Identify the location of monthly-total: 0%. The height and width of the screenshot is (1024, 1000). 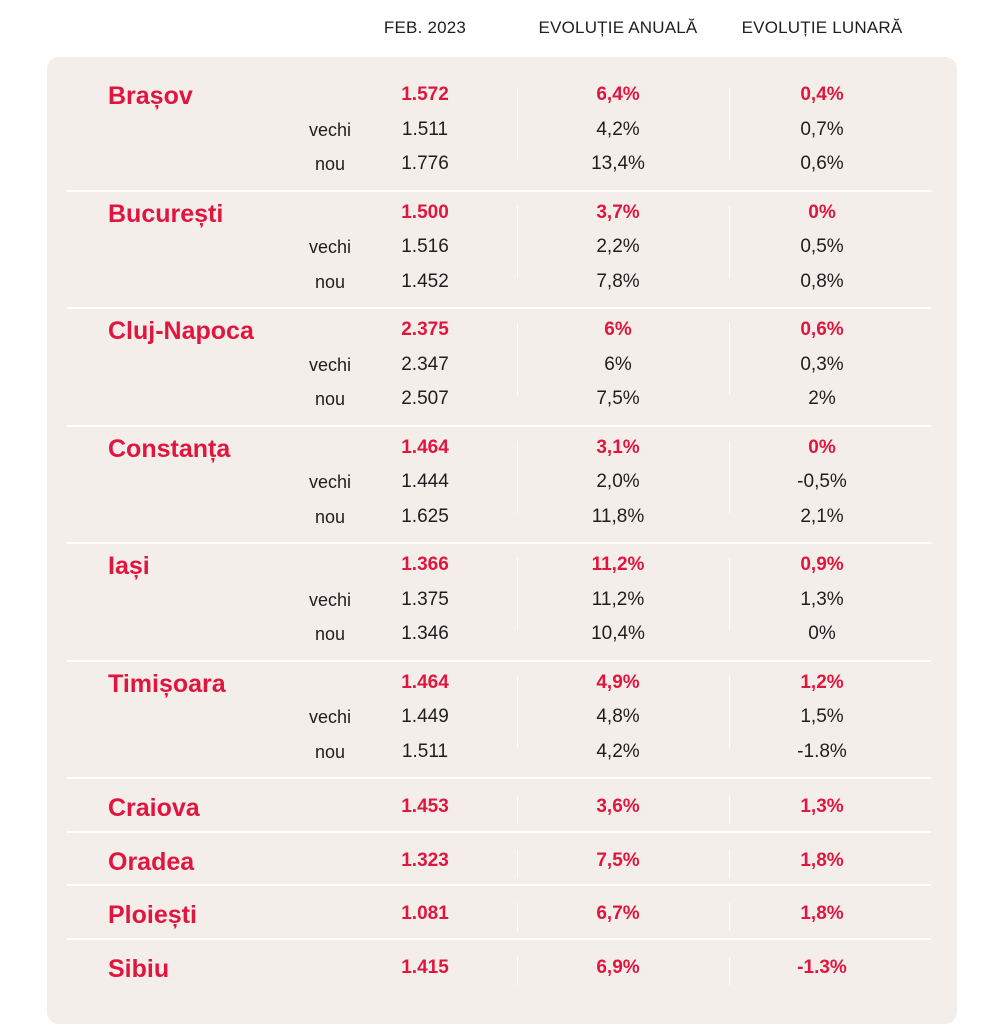
(822, 447).